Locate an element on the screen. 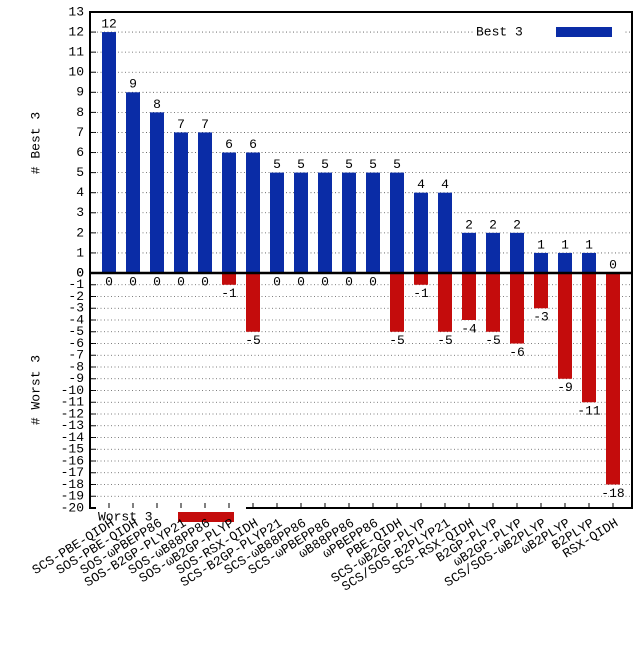 This screenshot has width=636, height=660. y2-tick-label: -1 is located at coordinates (76, 284).